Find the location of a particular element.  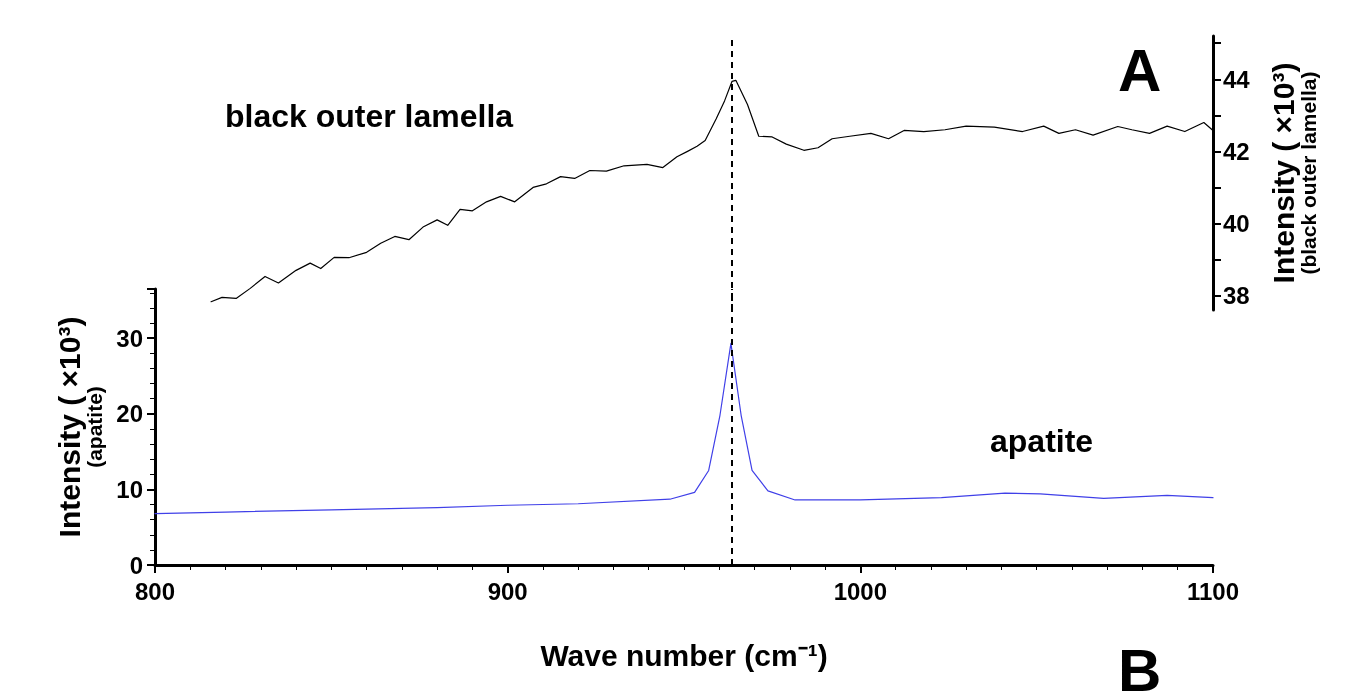

annotation: apatite is located at coordinates (1042, 441).